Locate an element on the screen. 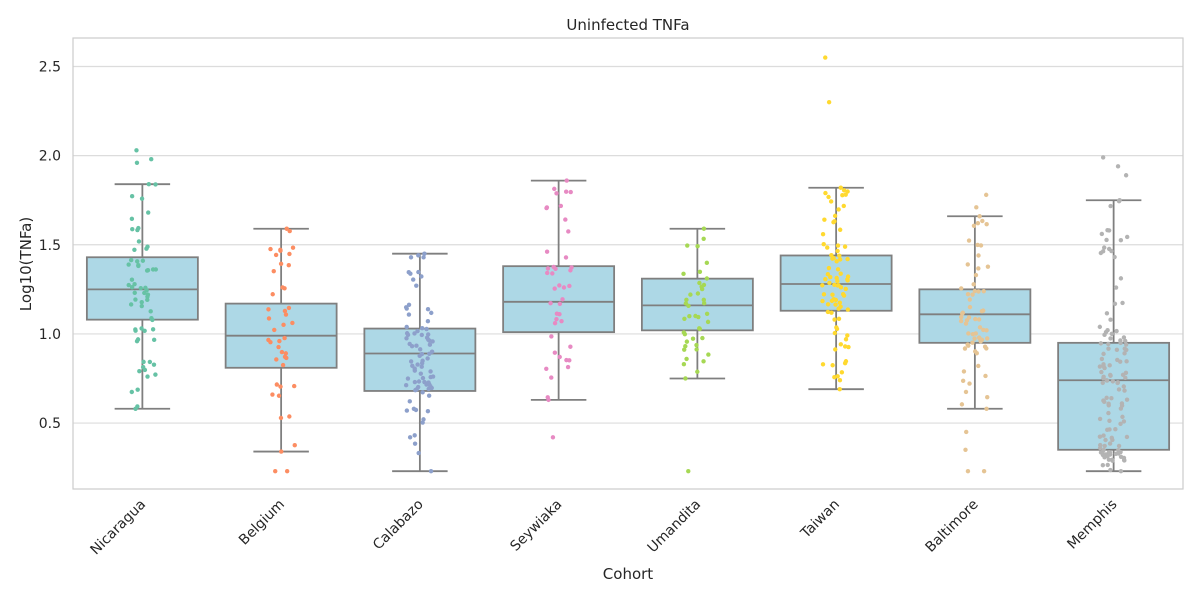 The width and height of the screenshot is (1200, 600). box-belgium is located at coordinates (281, 340).